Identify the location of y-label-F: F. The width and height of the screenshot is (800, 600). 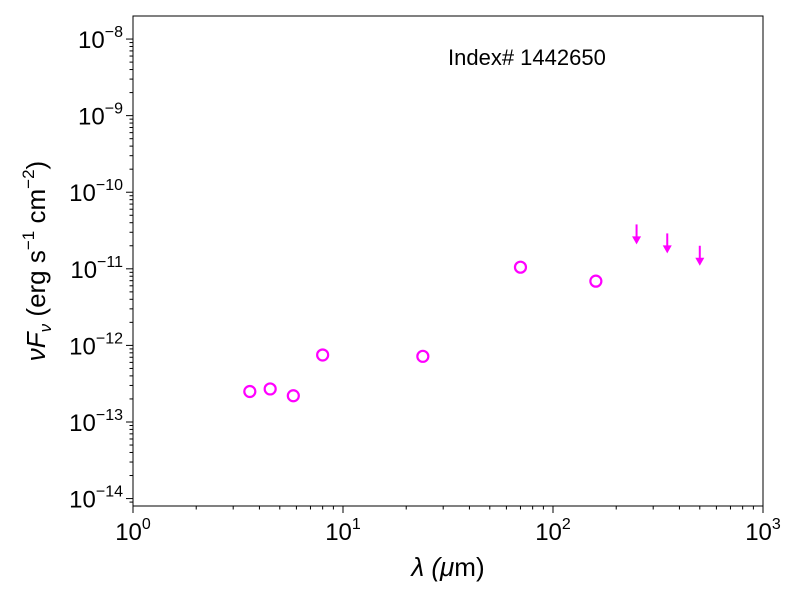
(36, 339).